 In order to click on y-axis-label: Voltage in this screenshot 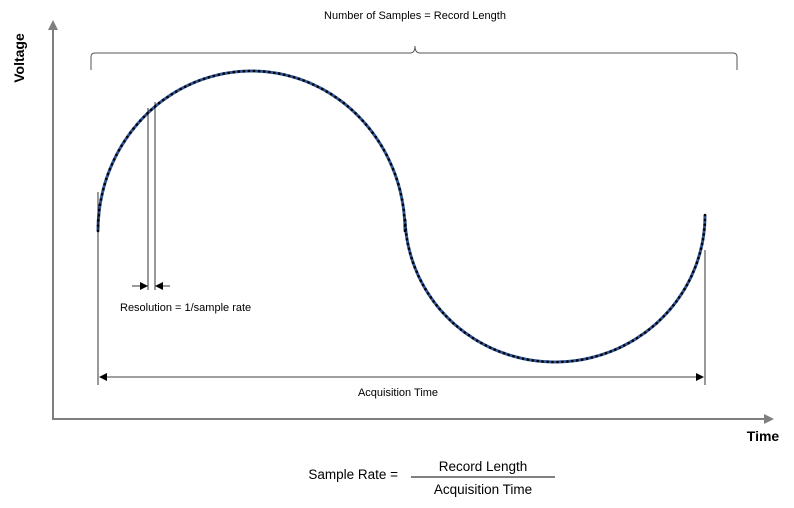, I will do `click(19, 58)`.